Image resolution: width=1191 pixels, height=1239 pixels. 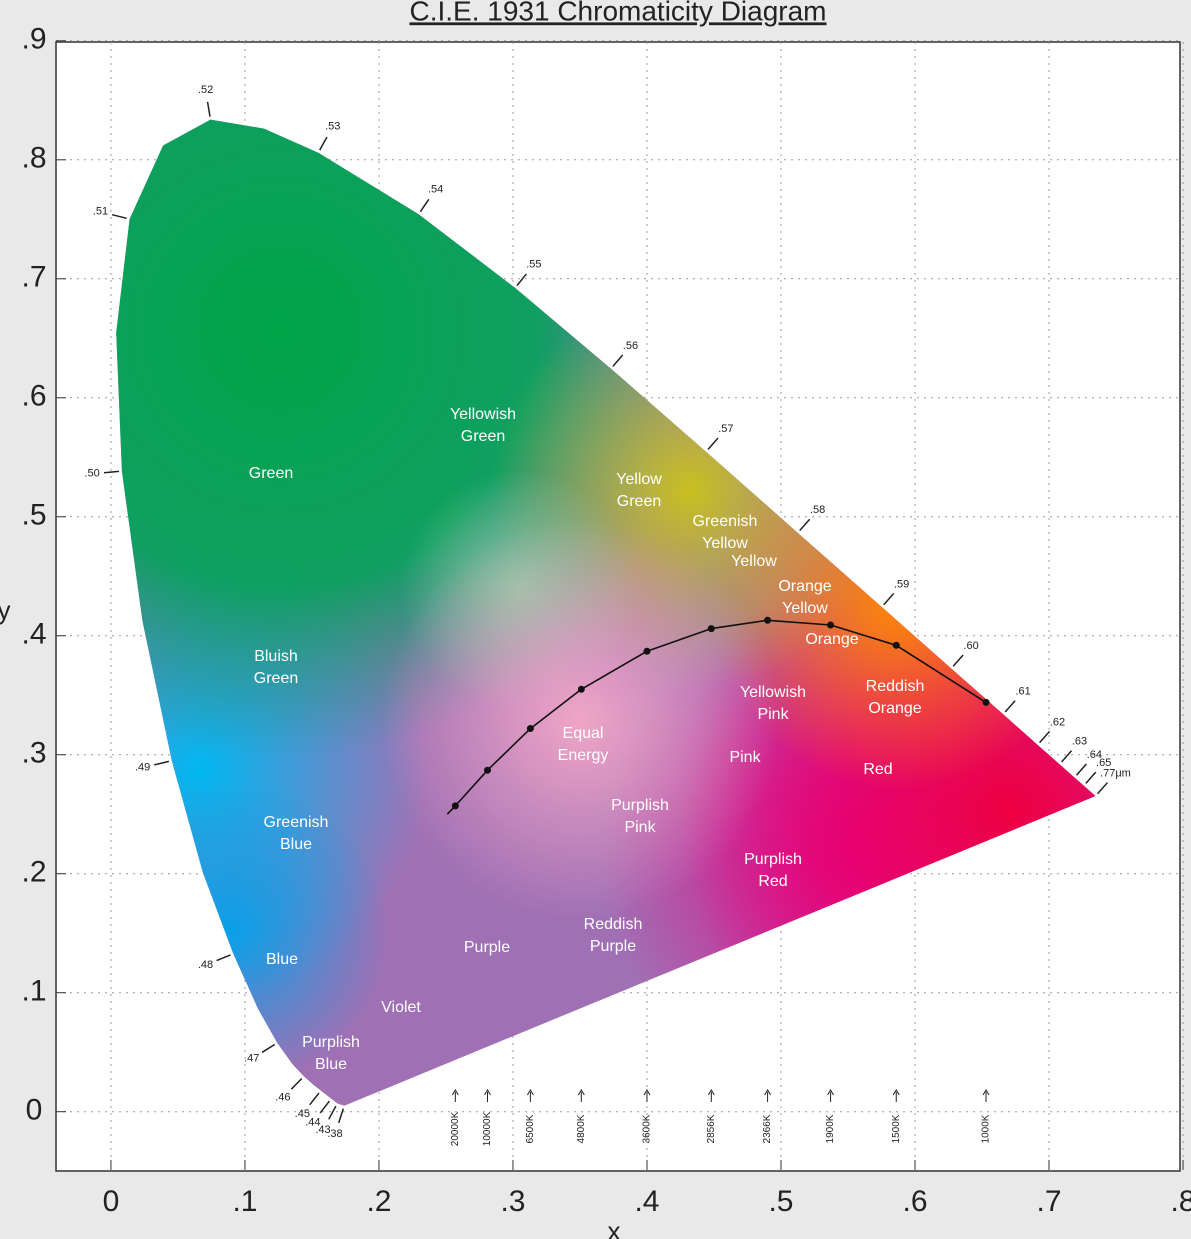 I want to click on wavelength-label: .51, so click(x=100, y=212).